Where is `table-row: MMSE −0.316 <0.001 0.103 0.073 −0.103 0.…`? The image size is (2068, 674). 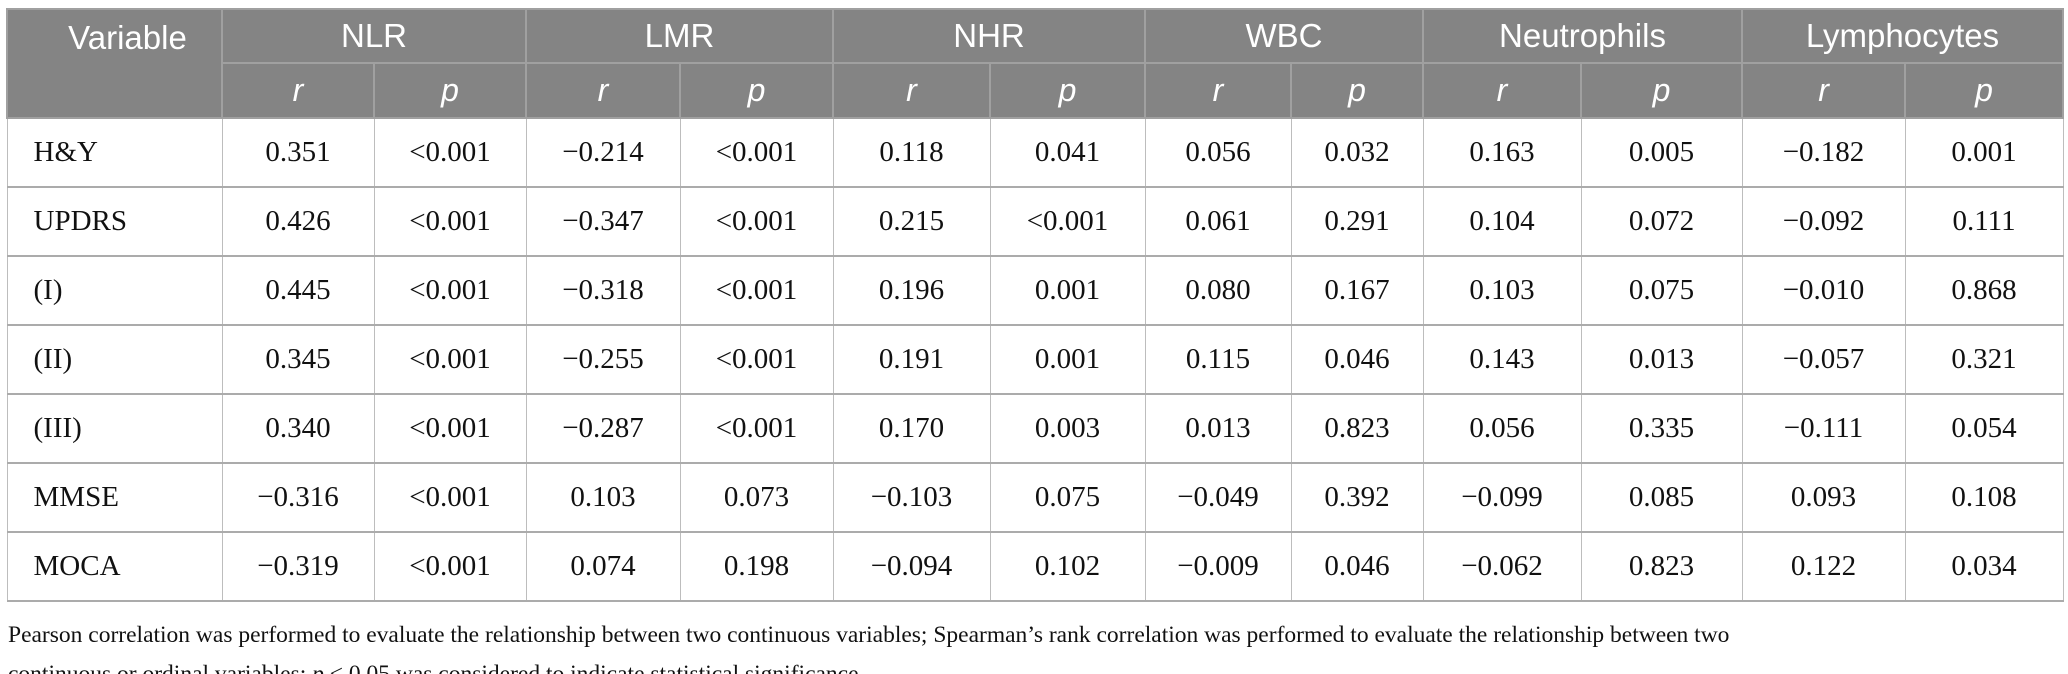
table-row: MMSE −0.316 <0.001 0.103 0.073 −0.103 0.… is located at coordinates (1035, 497).